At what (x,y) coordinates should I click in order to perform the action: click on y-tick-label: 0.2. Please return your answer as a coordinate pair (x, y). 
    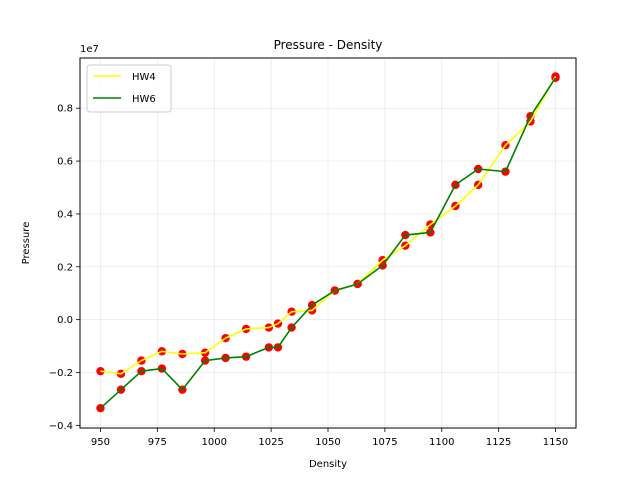
    Looking at the image, I should click on (65, 267).